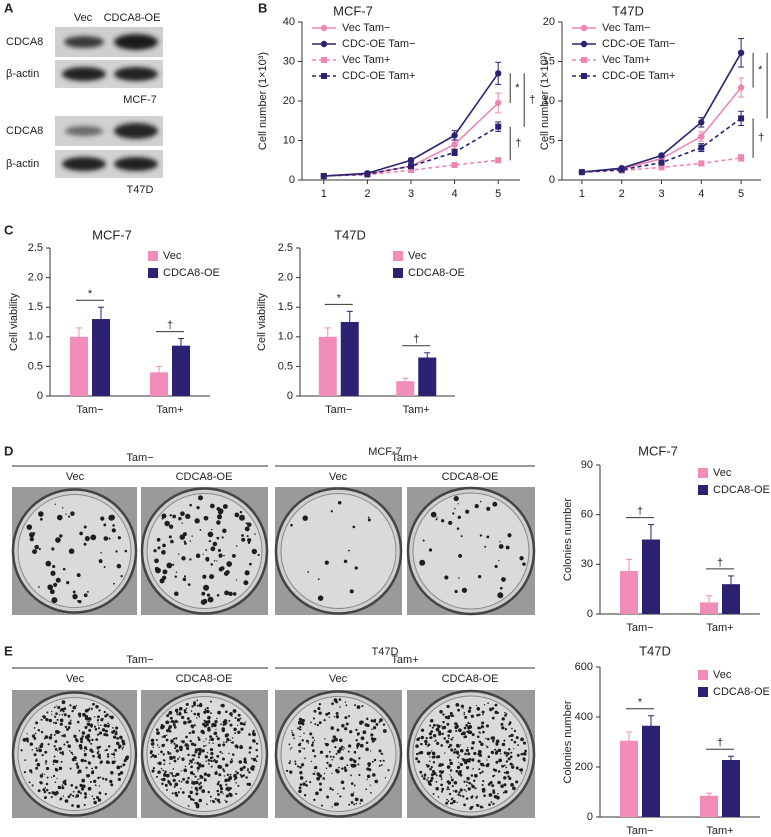  I want to click on chart-title: T47D, so click(628, 10).